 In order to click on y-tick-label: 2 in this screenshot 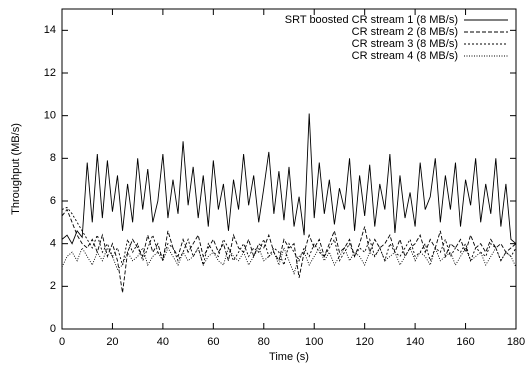, I will do `click(53, 286)`.